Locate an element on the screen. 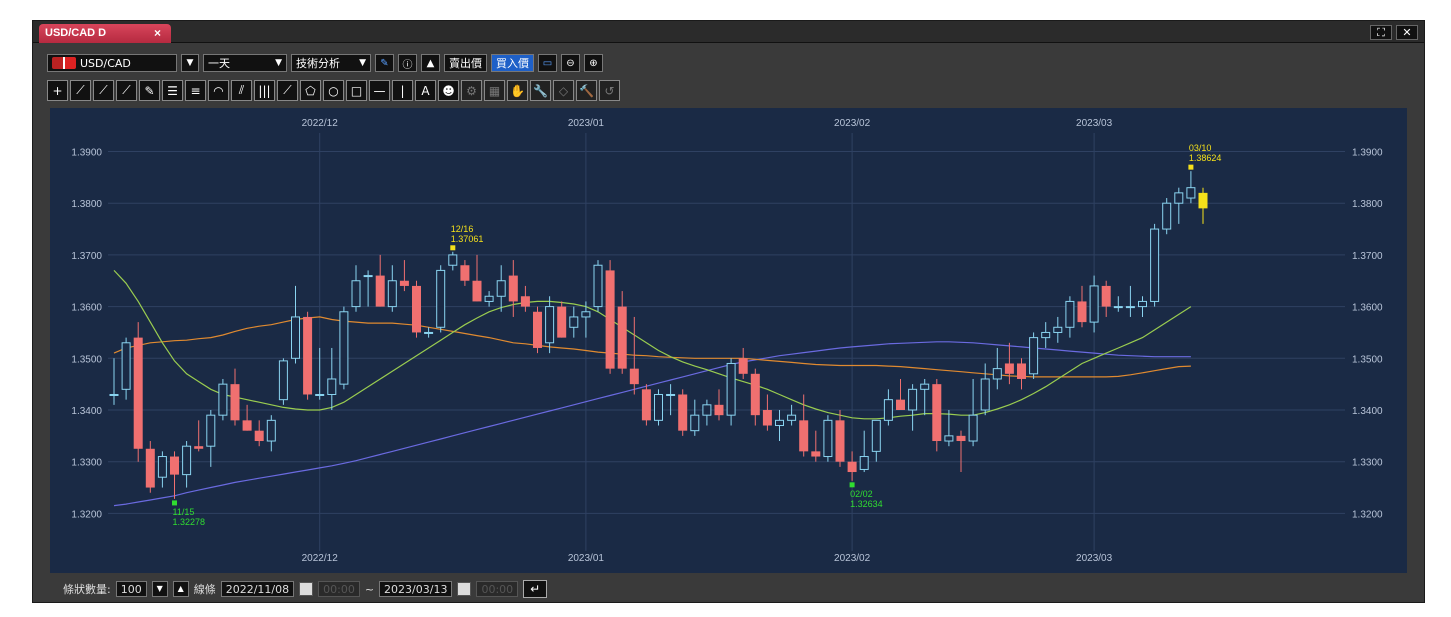 Image resolution: width=1451 pixels, height=617 pixels. symbol-selector: USD/CAD is located at coordinates (112, 63).